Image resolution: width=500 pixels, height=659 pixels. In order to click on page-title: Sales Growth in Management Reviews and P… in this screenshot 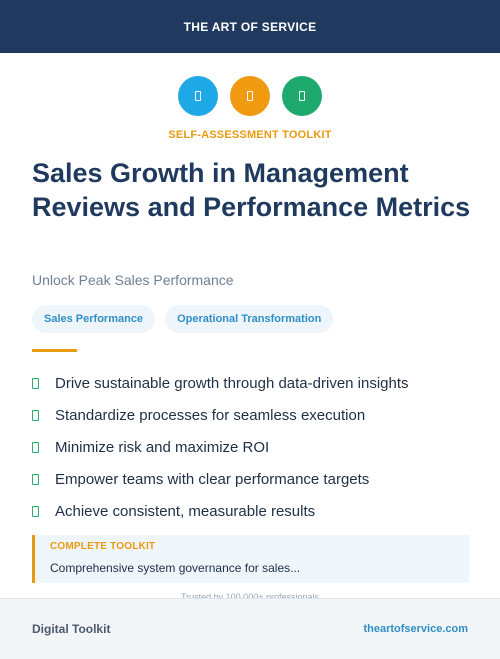, I will do `click(251, 190)`.